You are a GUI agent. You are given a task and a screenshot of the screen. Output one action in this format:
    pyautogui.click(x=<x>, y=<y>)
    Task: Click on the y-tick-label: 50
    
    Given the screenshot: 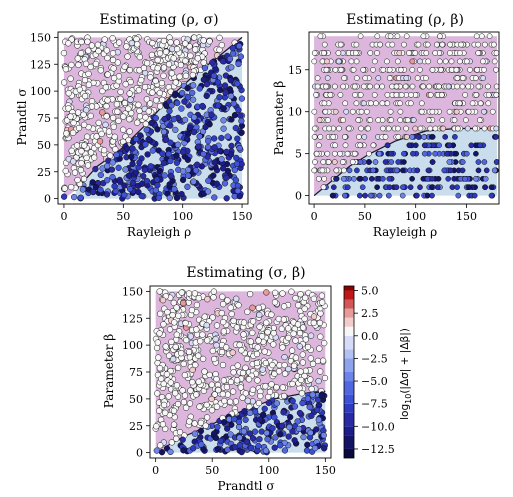 What is the action you would take?
    pyautogui.click(x=136, y=399)
    